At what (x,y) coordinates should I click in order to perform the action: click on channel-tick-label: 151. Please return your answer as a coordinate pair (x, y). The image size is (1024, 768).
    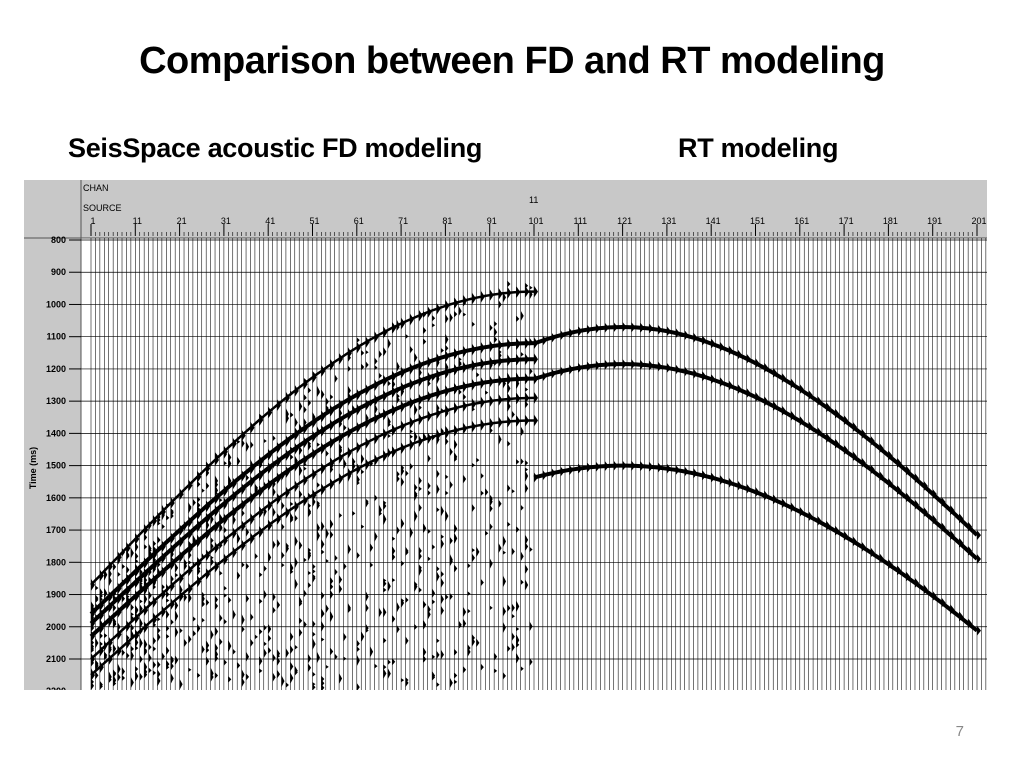
    Looking at the image, I should click on (757, 221).